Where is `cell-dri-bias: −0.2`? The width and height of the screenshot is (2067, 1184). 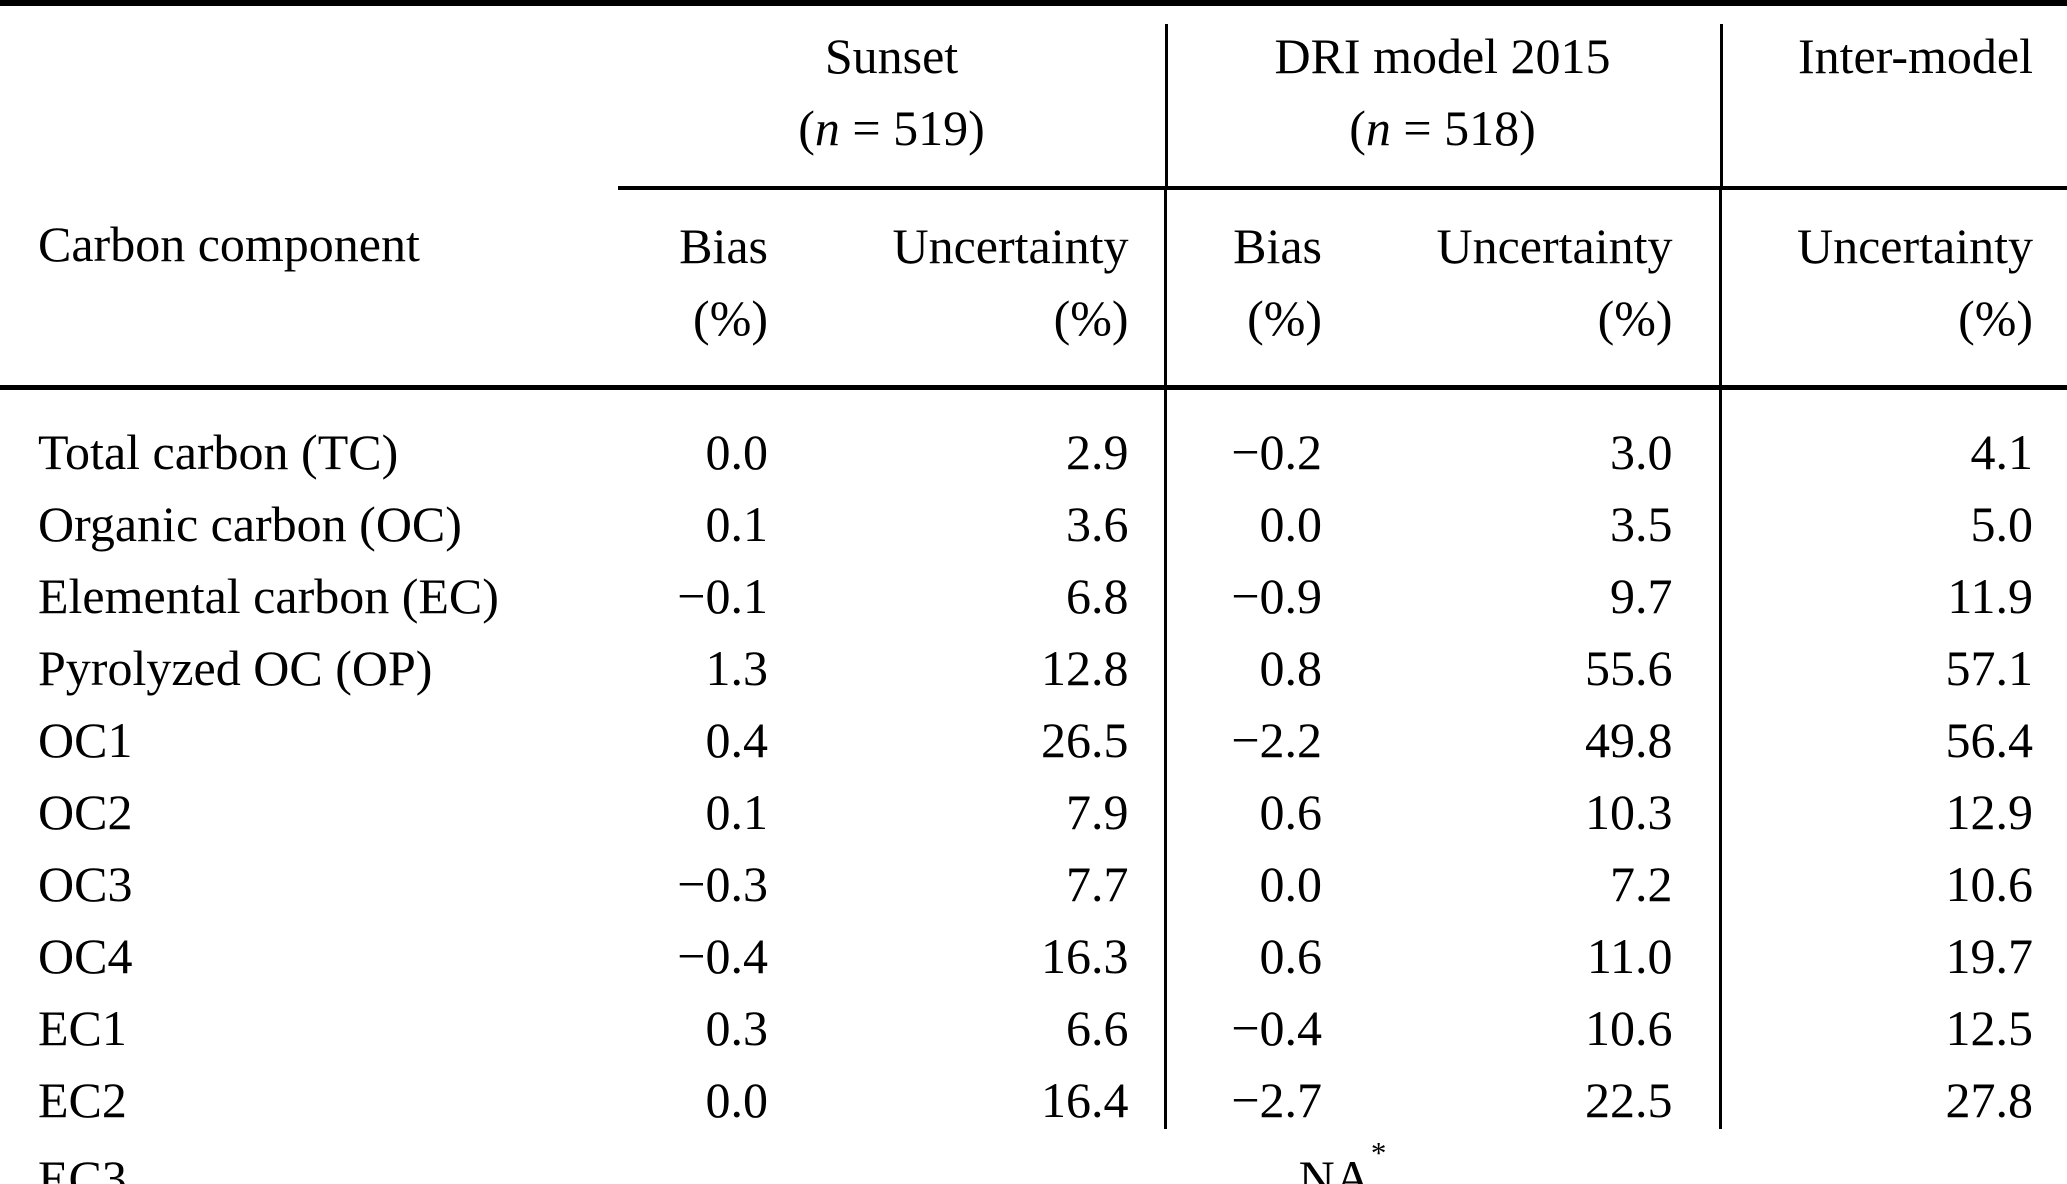
cell-dri-bias: −0.2 is located at coordinates (1279, 434).